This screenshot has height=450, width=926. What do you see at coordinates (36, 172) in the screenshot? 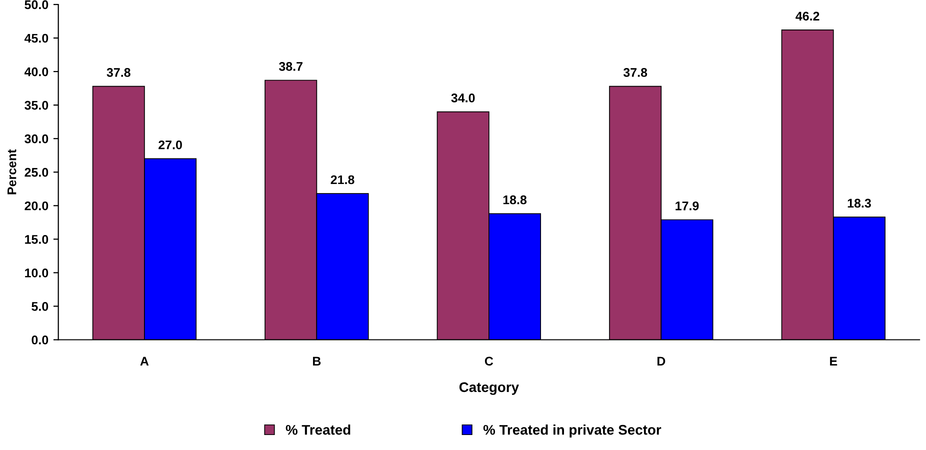
I see `y-tick-label: 25.0` at bounding box center [36, 172].